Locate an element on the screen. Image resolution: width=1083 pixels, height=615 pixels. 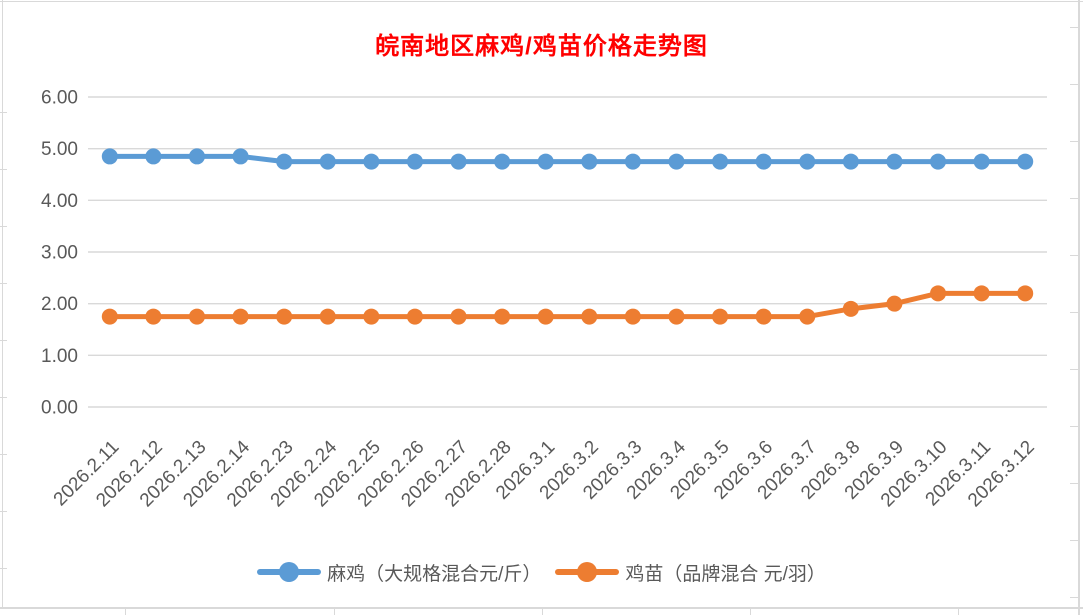
y-axis-tick-label: 1.00 is located at coordinates (59, 356).